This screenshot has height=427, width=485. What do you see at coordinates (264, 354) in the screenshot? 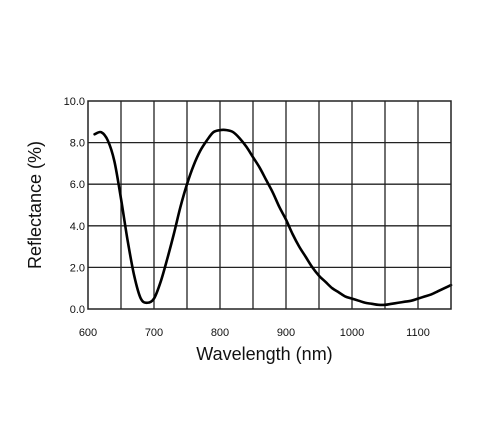
I see `x-axis-title: Wavelength (nm)` at bounding box center [264, 354].